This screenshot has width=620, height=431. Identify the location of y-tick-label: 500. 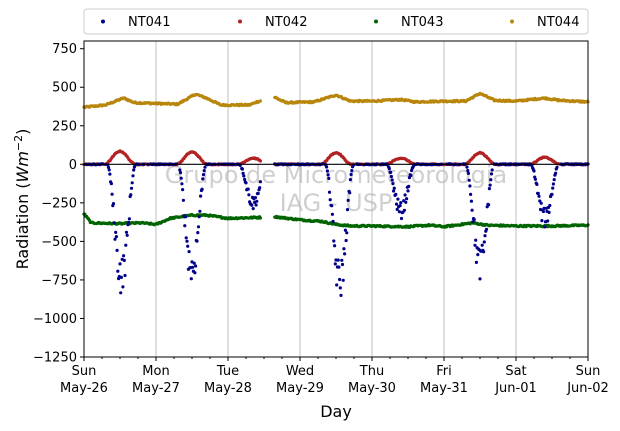
(64, 88).